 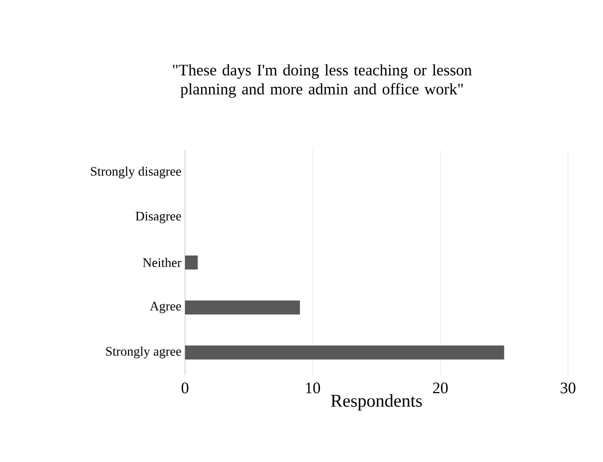 I want to click on x-axis-title: Respondents, so click(x=376, y=402).